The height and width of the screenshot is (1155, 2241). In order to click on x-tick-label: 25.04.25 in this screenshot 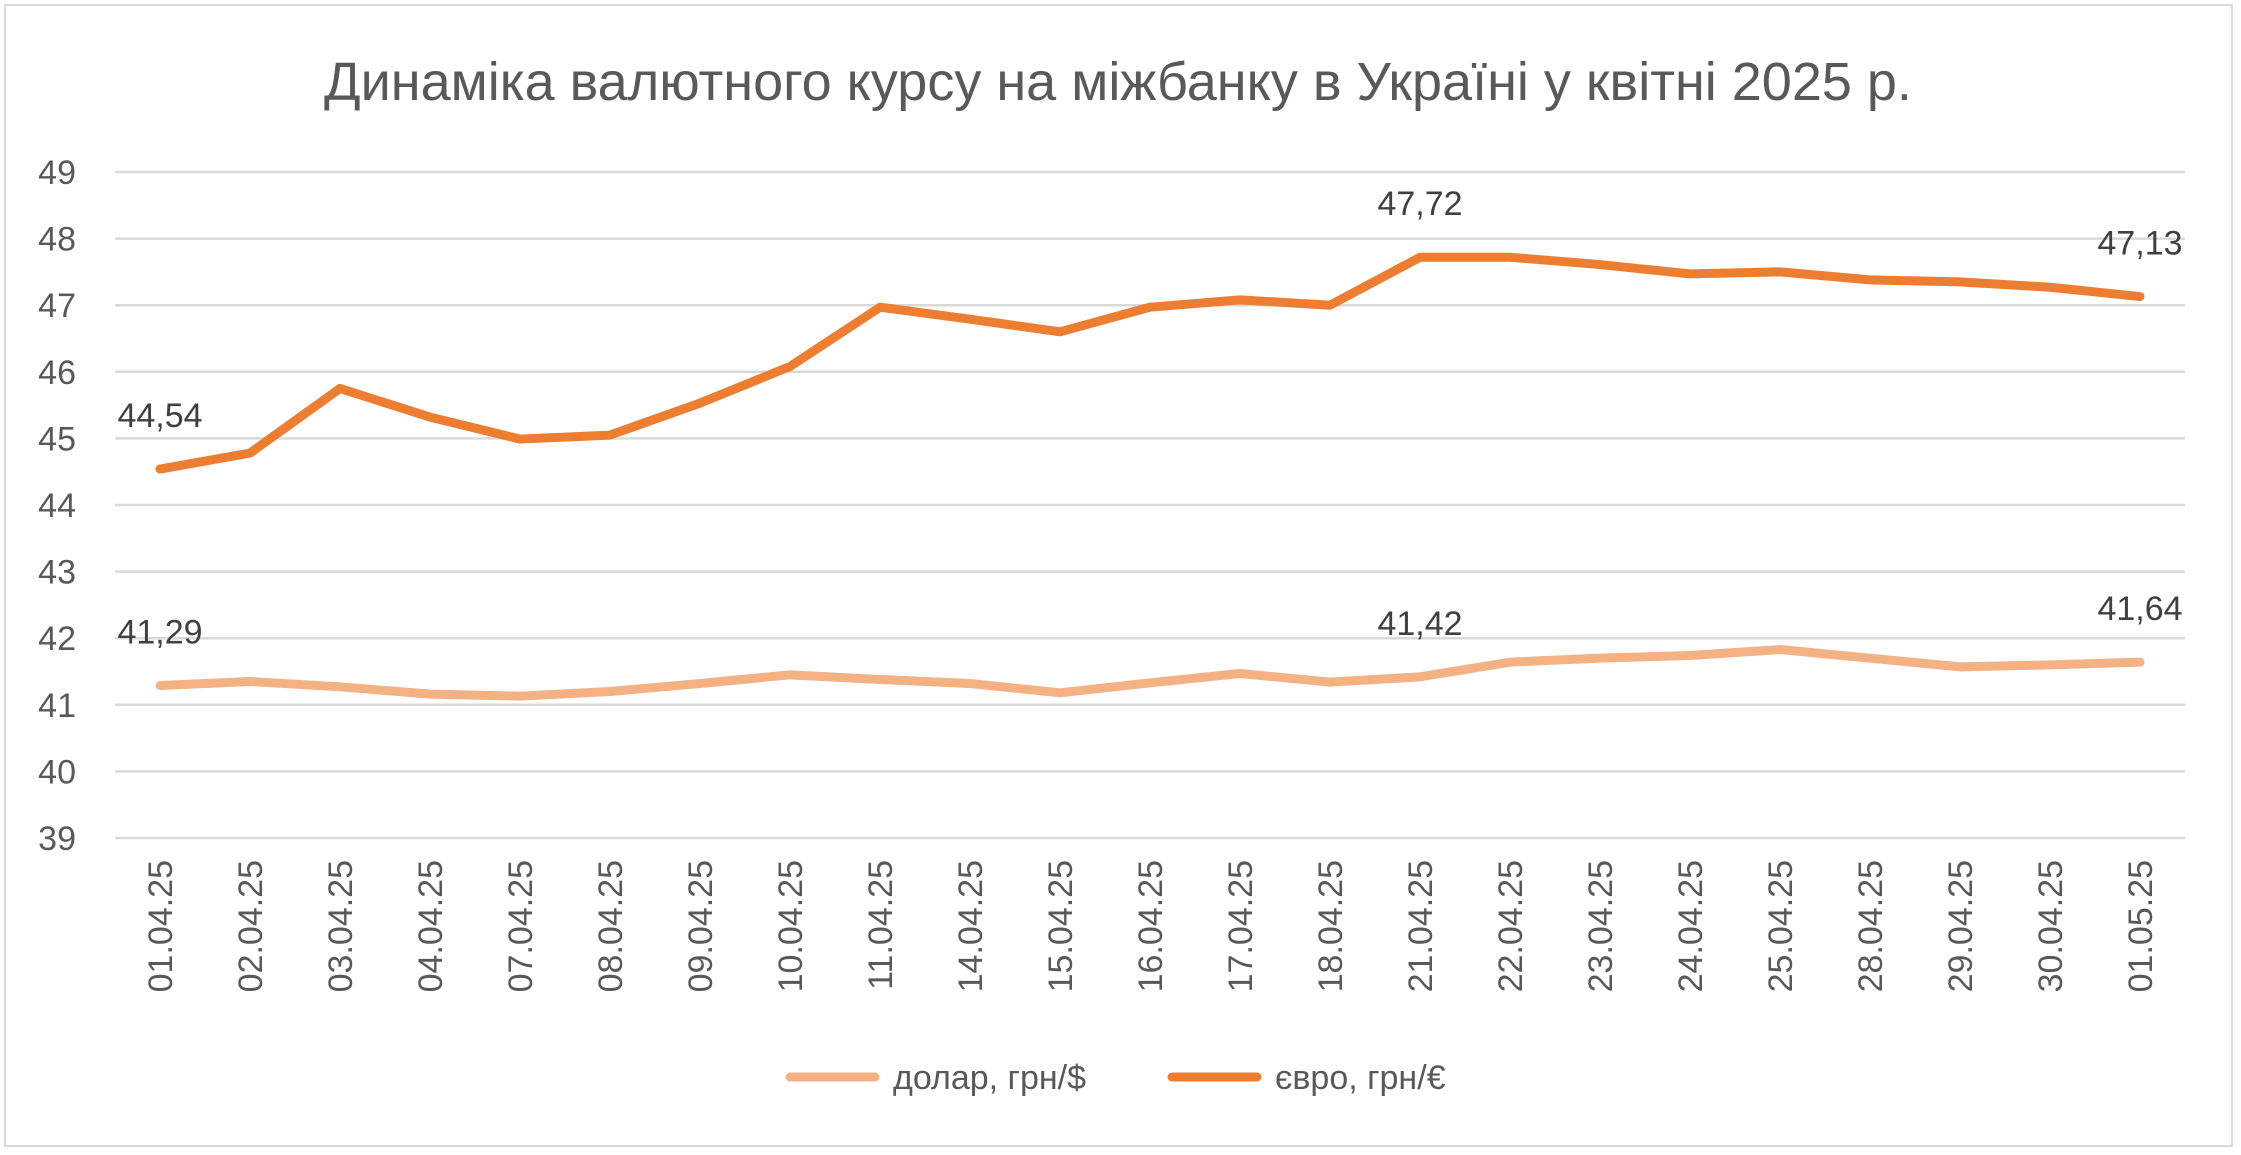, I will do `click(1781, 926)`.